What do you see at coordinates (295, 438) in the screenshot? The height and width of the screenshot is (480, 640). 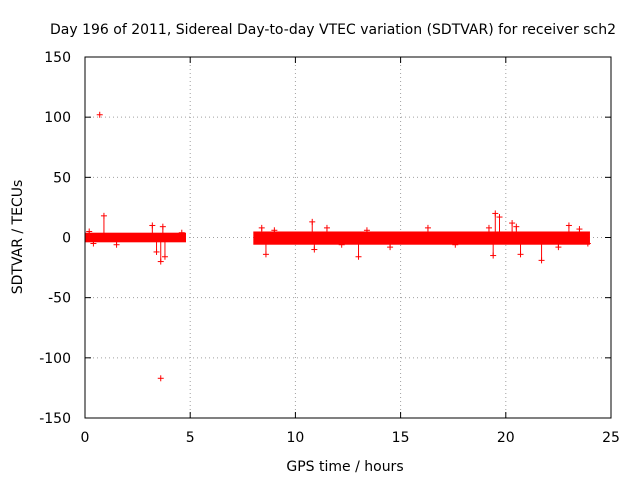 I see `x-tick-label: 10` at bounding box center [295, 438].